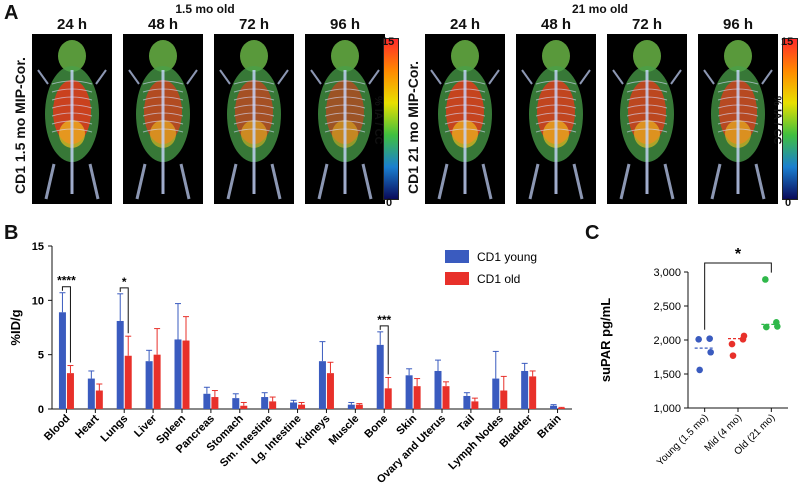 This screenshot has width=800, height=504. Describe the element at coordinates (71, 24) in the screenshot. I see `timepoint-label: 24 h` at that location.